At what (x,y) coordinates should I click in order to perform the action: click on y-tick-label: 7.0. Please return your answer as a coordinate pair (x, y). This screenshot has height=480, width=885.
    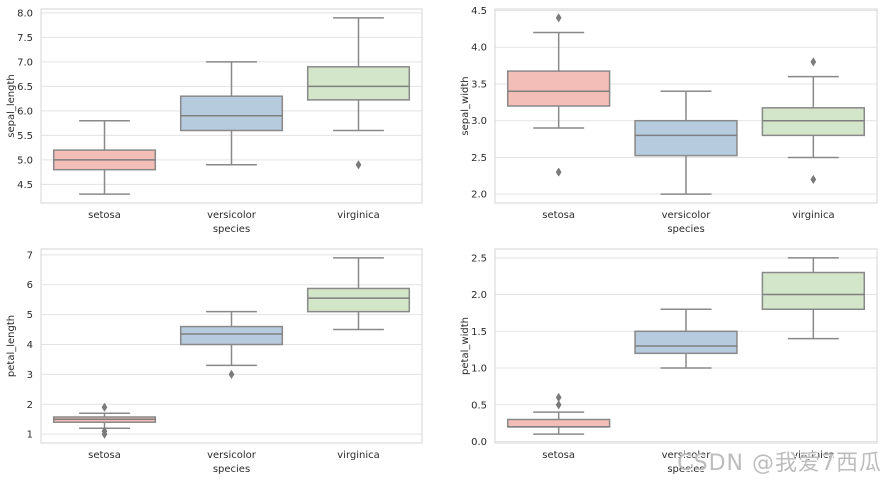
    Looking at the image, I should click on (25, 62).